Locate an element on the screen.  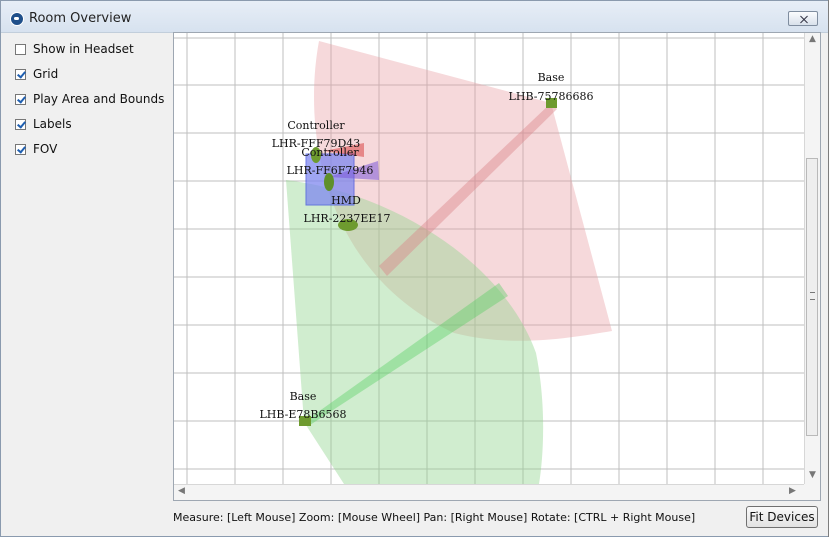
hmd-serial-label: LHR-2237EE17 is located at coordinates (347, 218).